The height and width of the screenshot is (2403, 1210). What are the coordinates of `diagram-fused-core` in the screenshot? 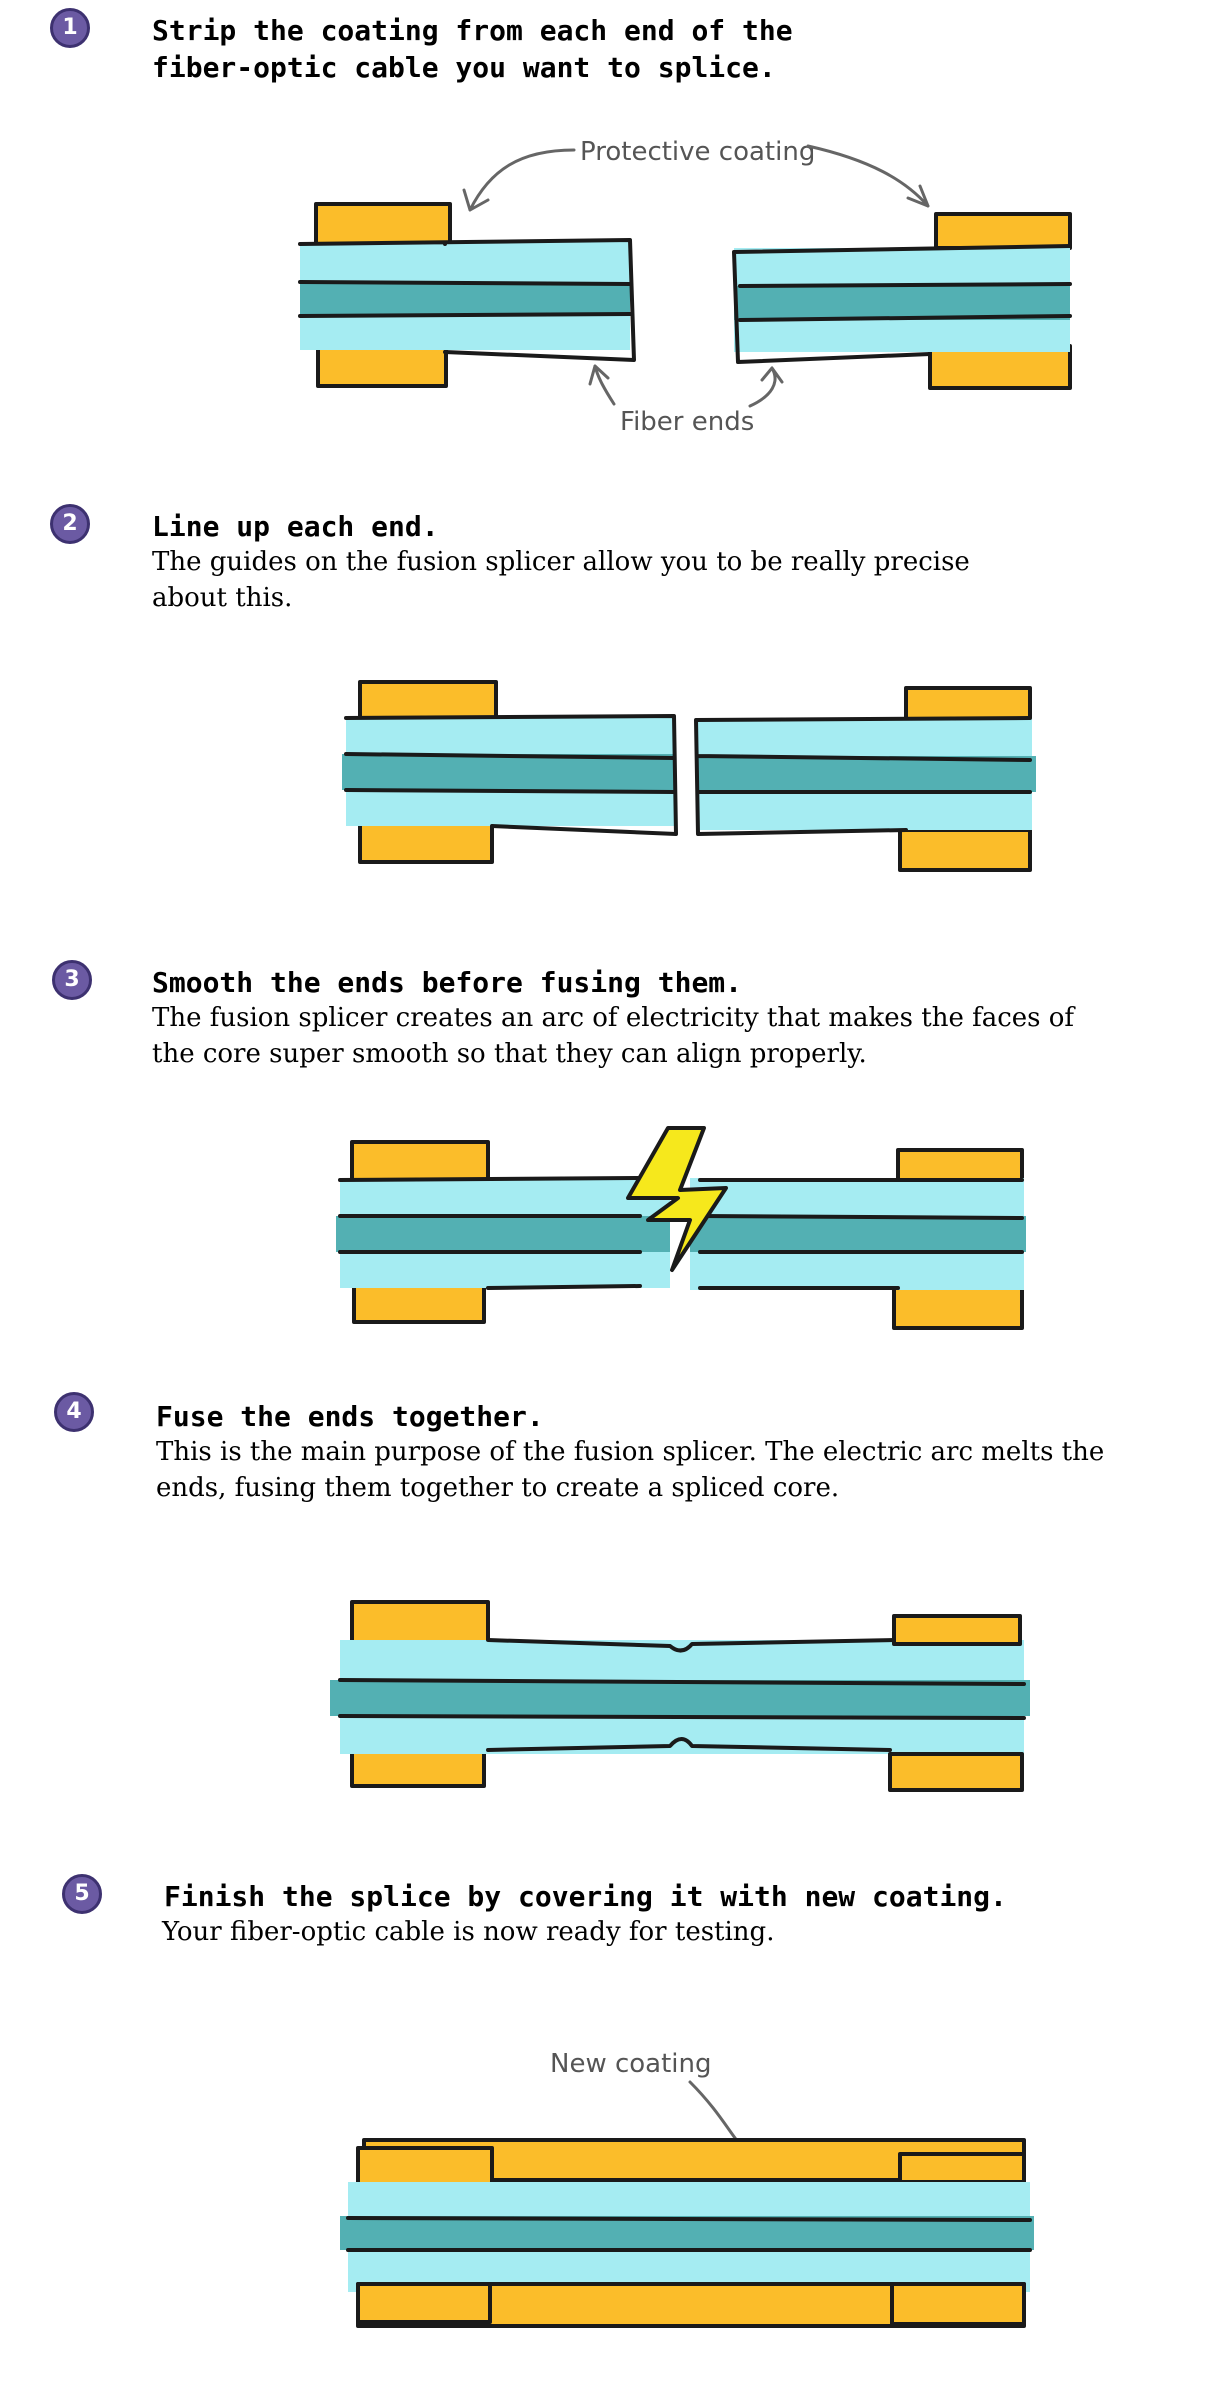 It's located at (680, 1696).